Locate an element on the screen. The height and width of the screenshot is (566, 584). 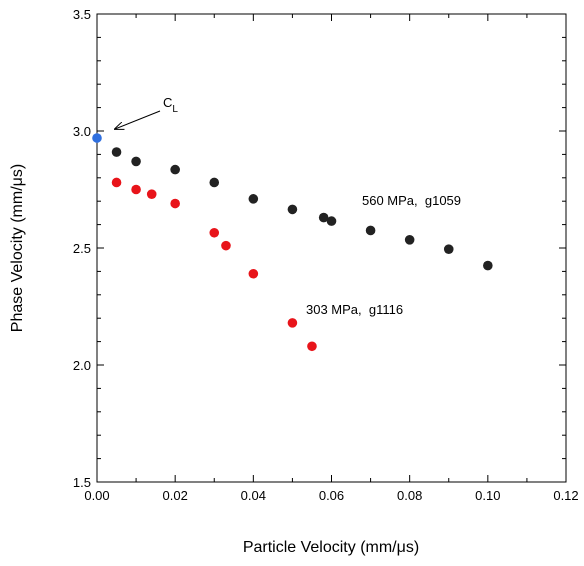
annotation: CL is located at coordinates (170, 105).